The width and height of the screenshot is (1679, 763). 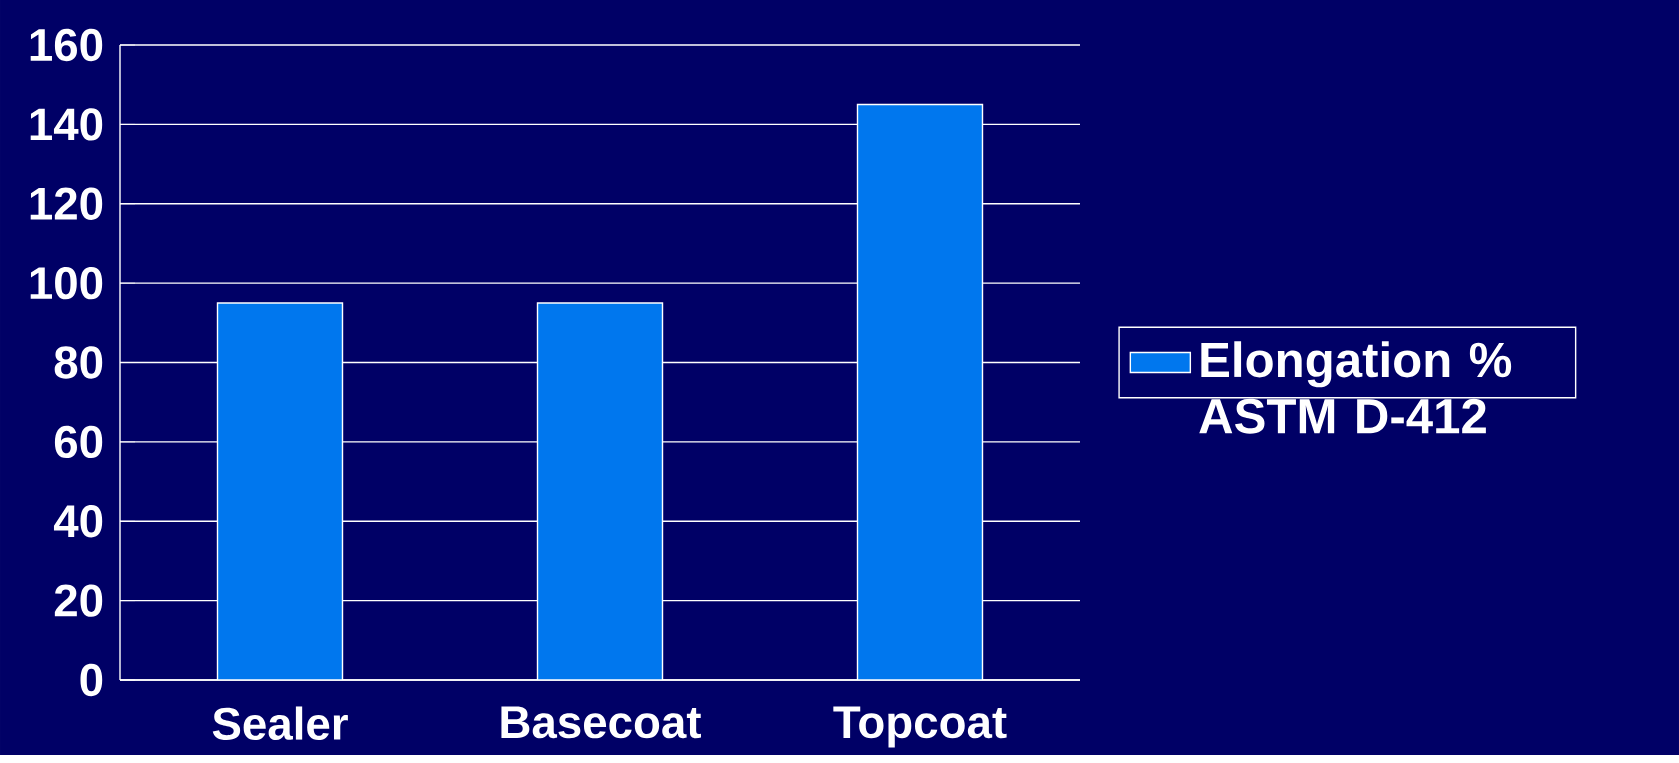 I want to click on y-tick-label: 80, so click(x=78, y=362).